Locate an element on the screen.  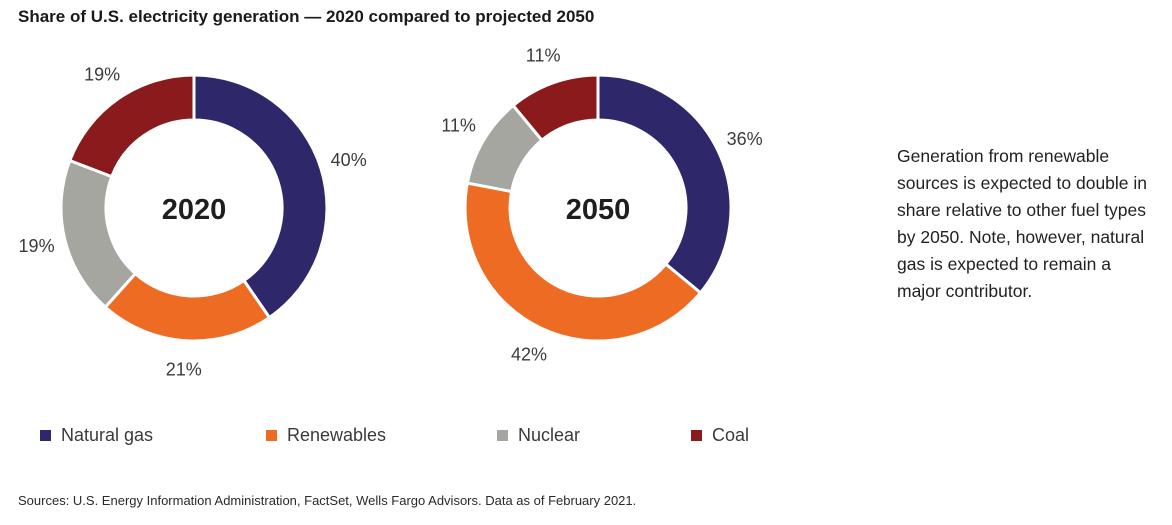
legend-label: Natural gas is located at coordinates (107, 435).